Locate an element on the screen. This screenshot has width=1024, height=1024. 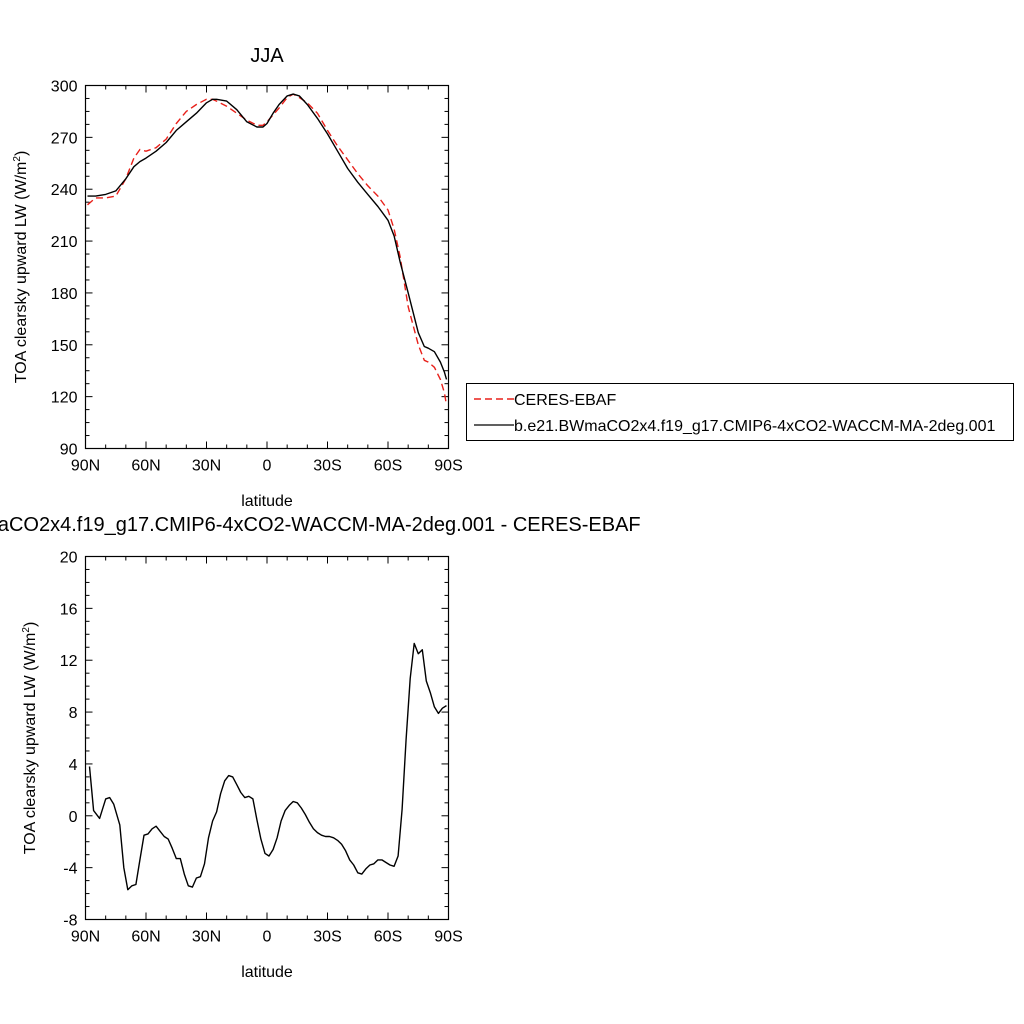
top-series-lines is located at coordinates (267, 249).